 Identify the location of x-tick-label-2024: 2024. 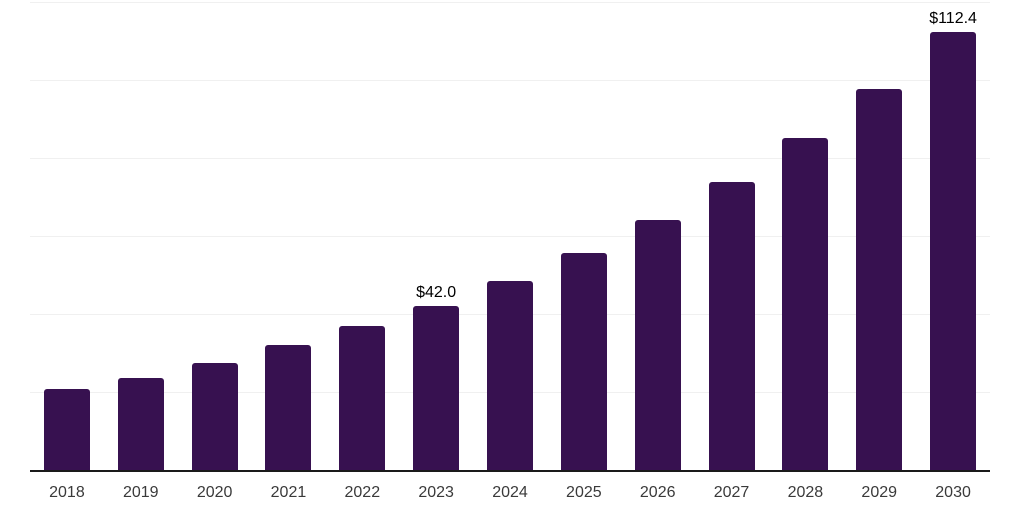
(510, 492).